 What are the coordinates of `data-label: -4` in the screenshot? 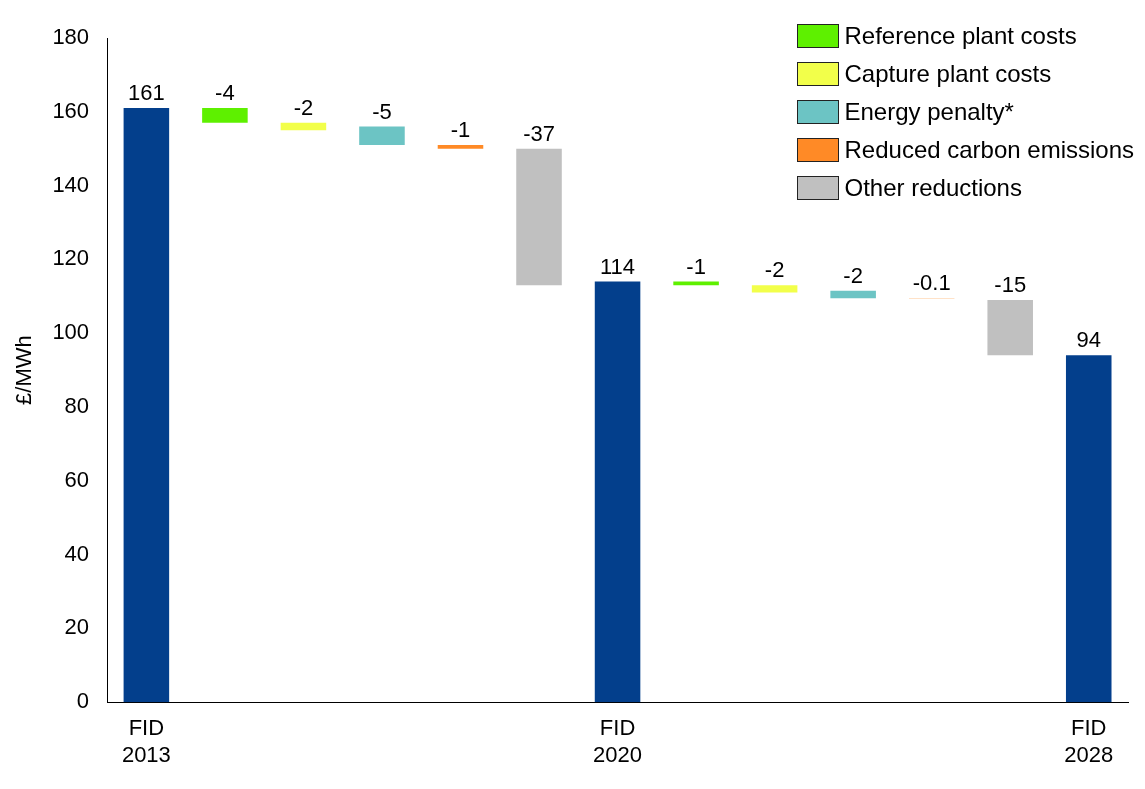 It's located at (225, 93).